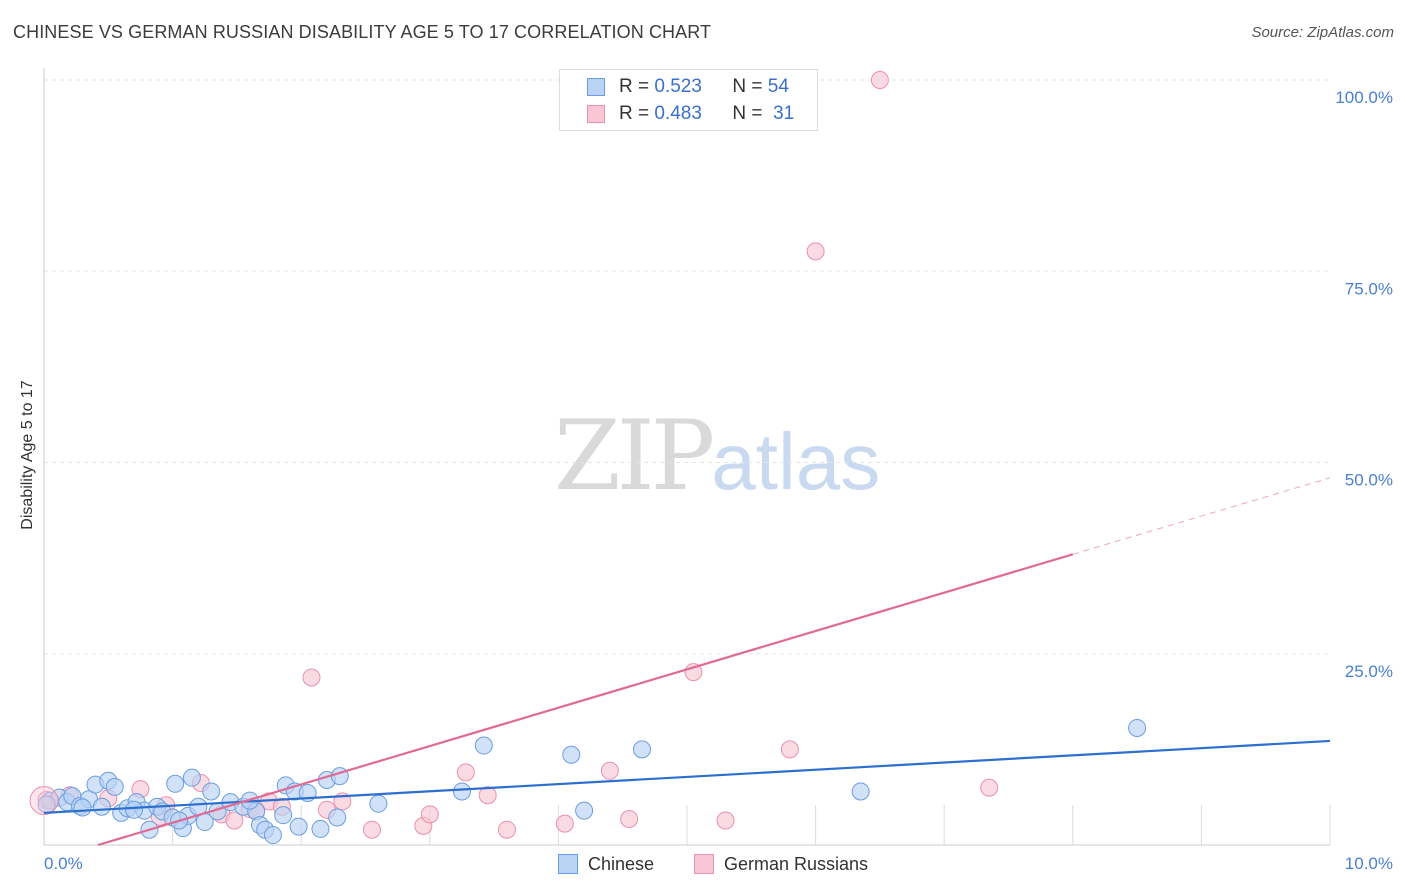  What do you see at coordinates (621, 863) in the screenshot?
I see `bottom-legend-label-chinese: Chinese` at bounding box center [621, 863].